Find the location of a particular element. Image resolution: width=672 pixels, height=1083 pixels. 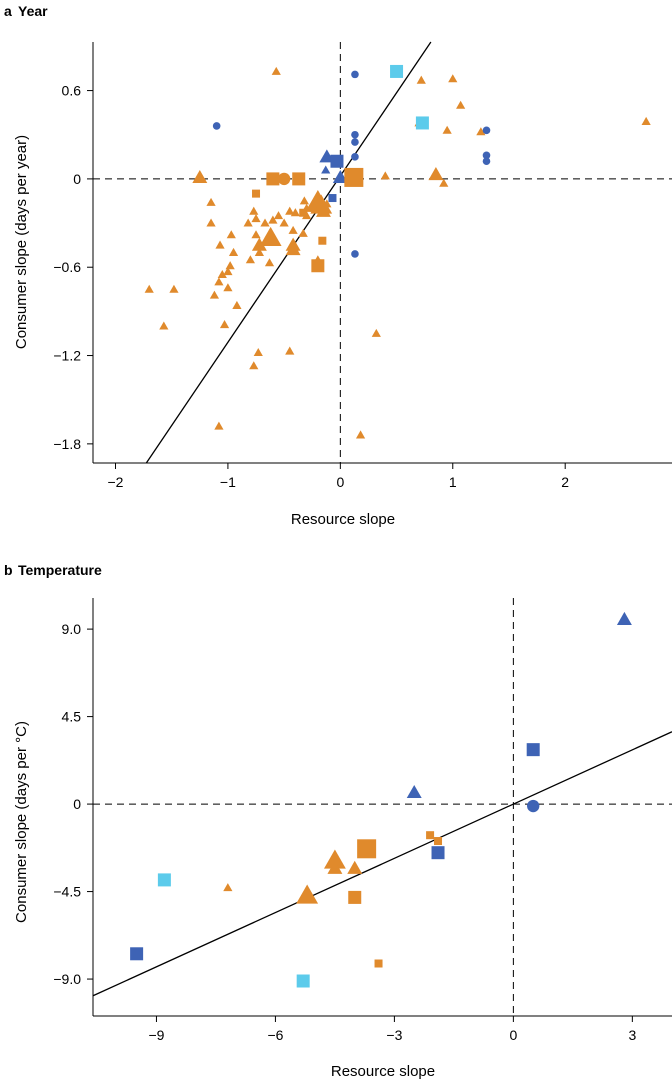

panel-a-y-axis-label: Consumer slope (days per year) is located at coordinates (21, 242).